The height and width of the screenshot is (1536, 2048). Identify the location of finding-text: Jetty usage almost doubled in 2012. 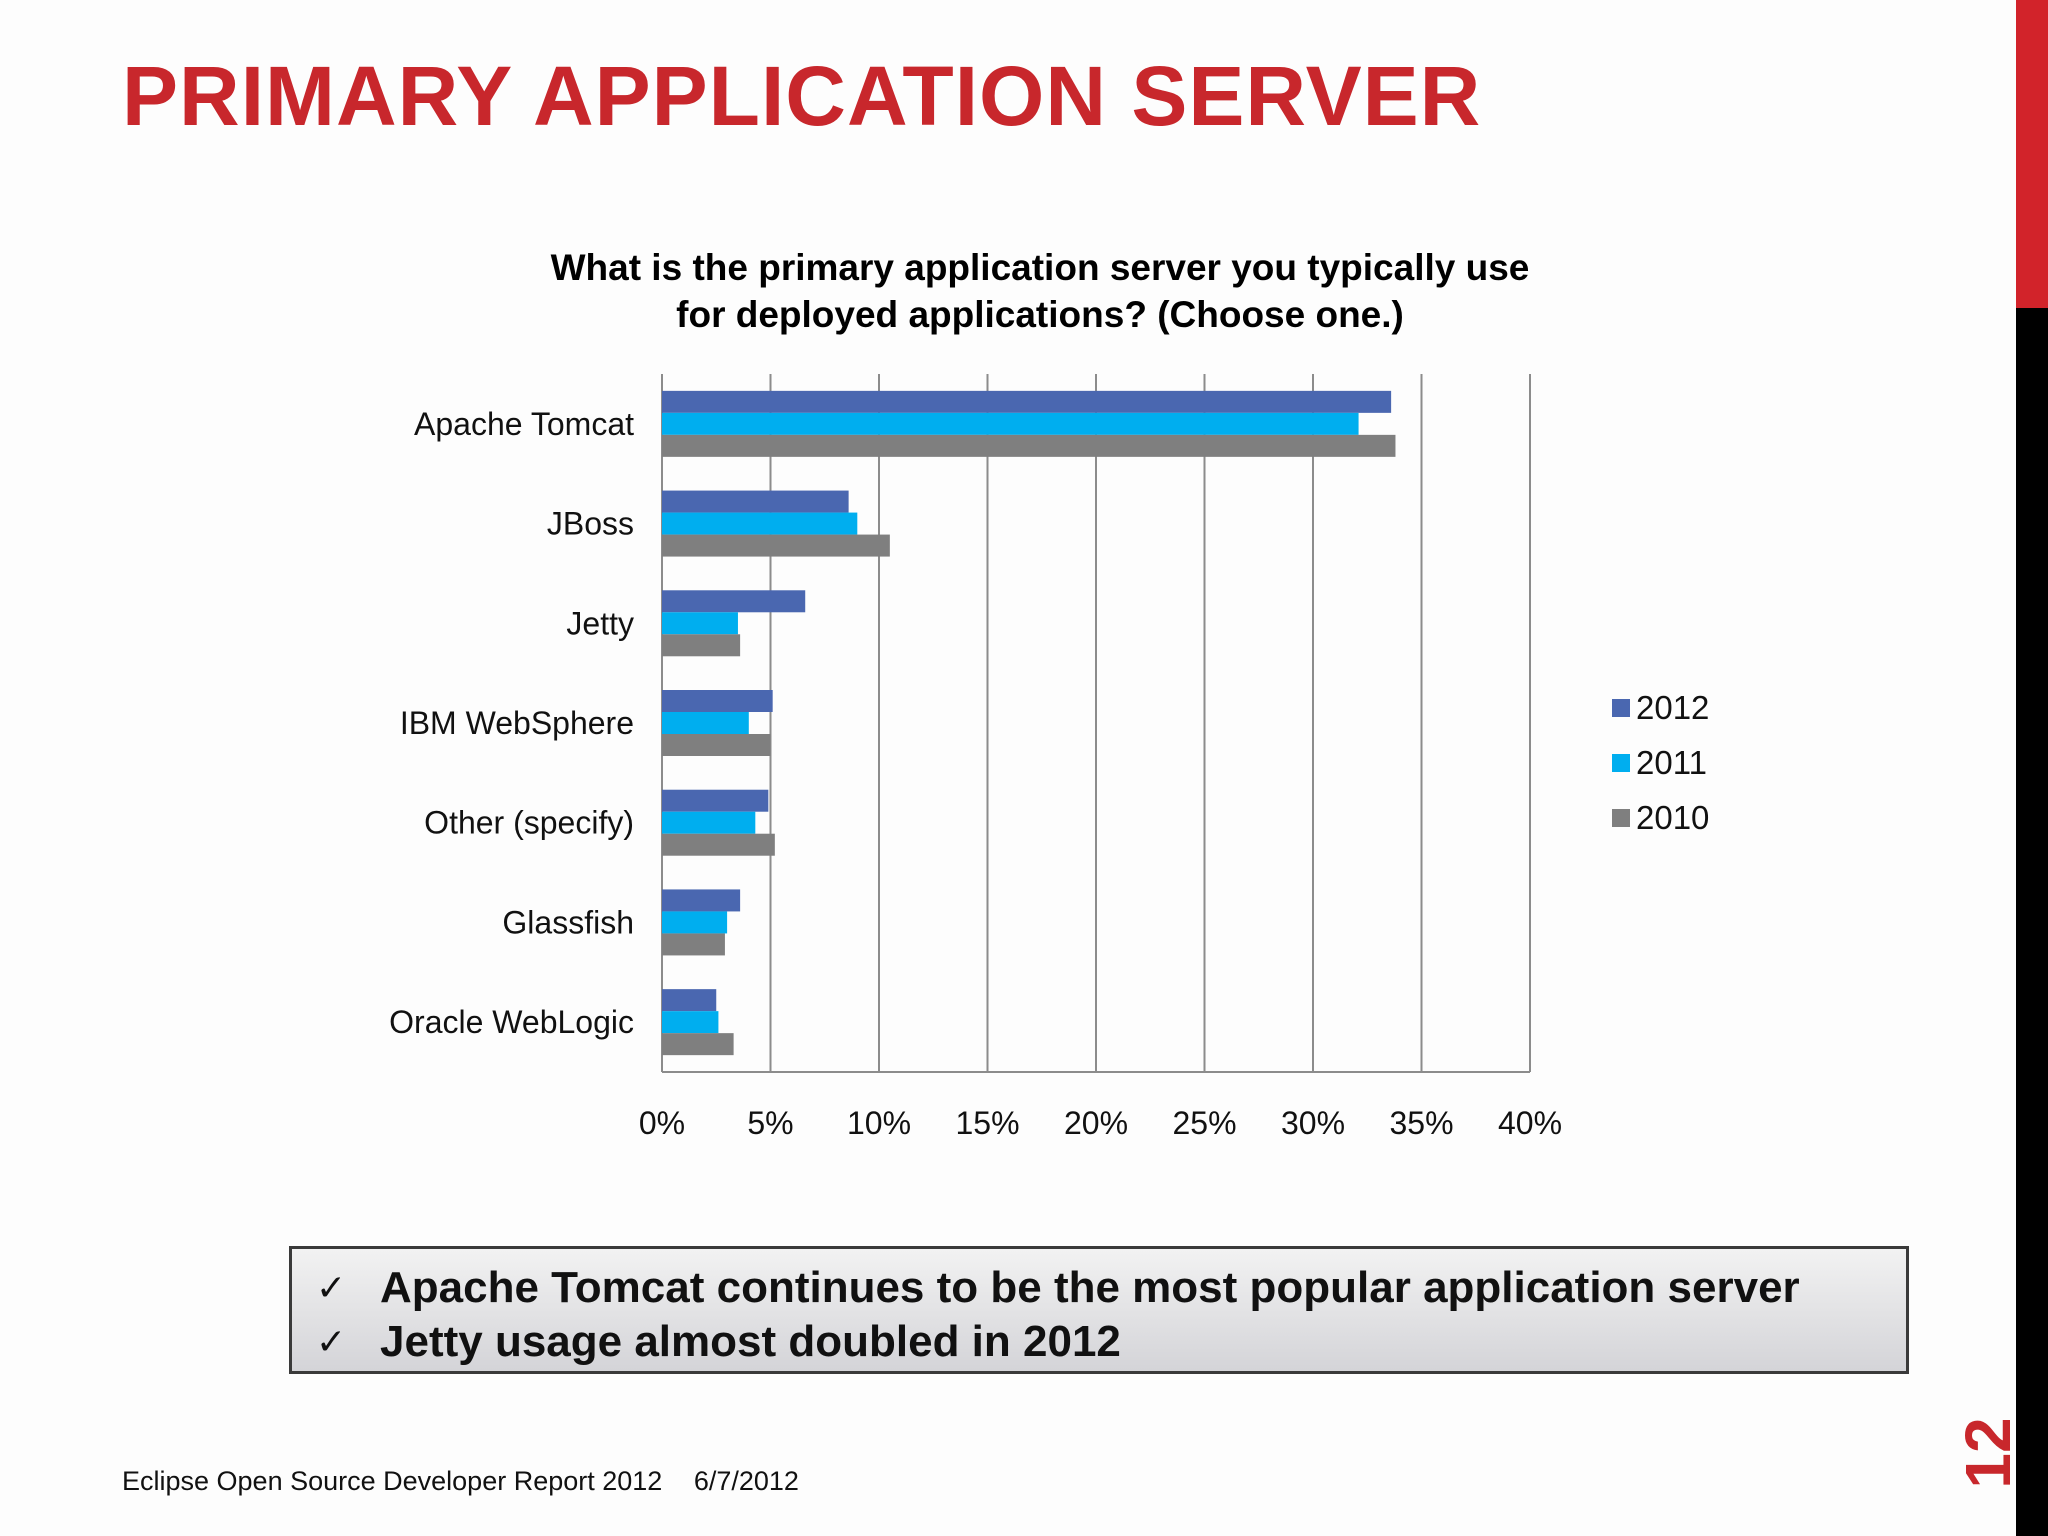
(750, 1341).